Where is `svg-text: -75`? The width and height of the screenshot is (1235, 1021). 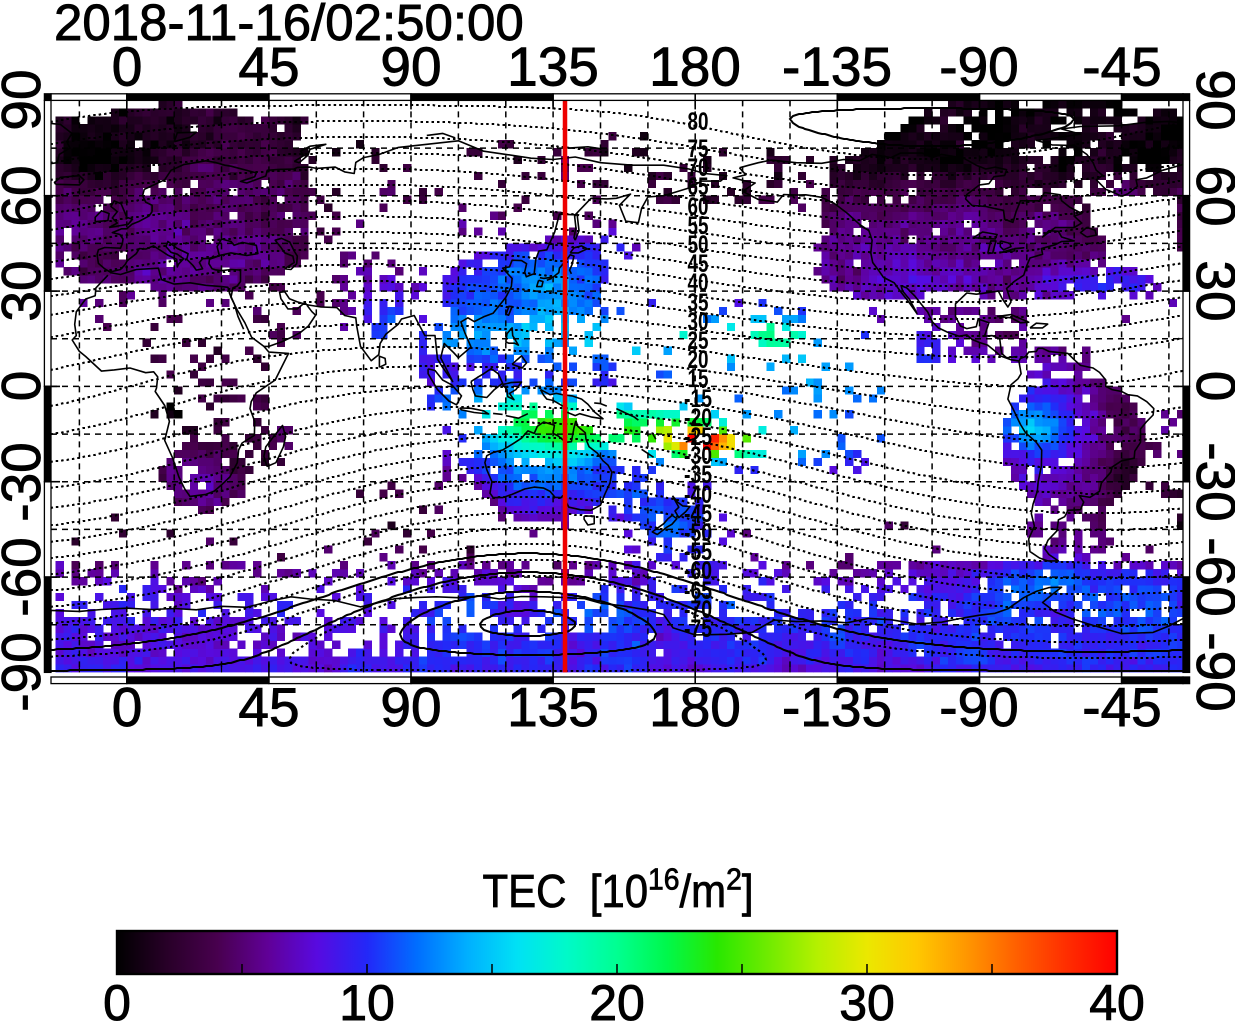 svg-text: -75 is located at coordinates (698, 629).